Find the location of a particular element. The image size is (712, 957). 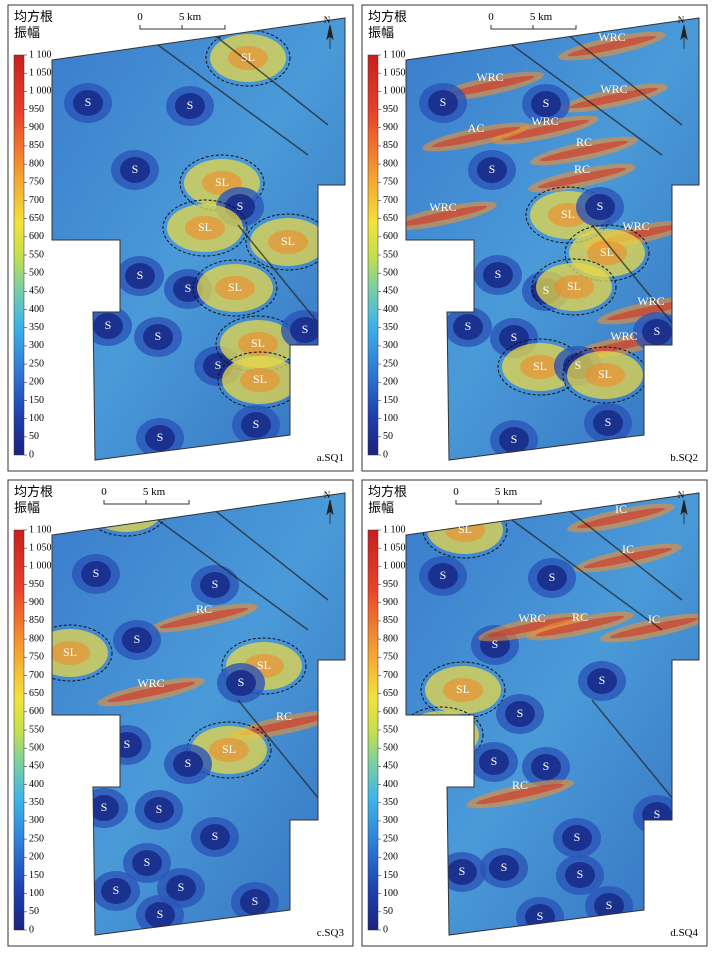

zone-outline is located at coordinates (82, 653).